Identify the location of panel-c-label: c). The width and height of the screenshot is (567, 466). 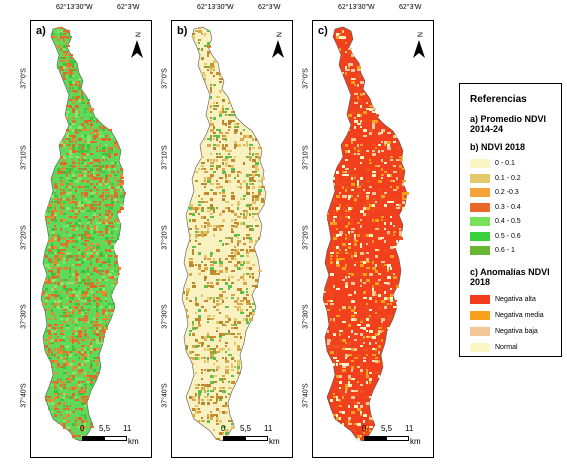
(323, 31).